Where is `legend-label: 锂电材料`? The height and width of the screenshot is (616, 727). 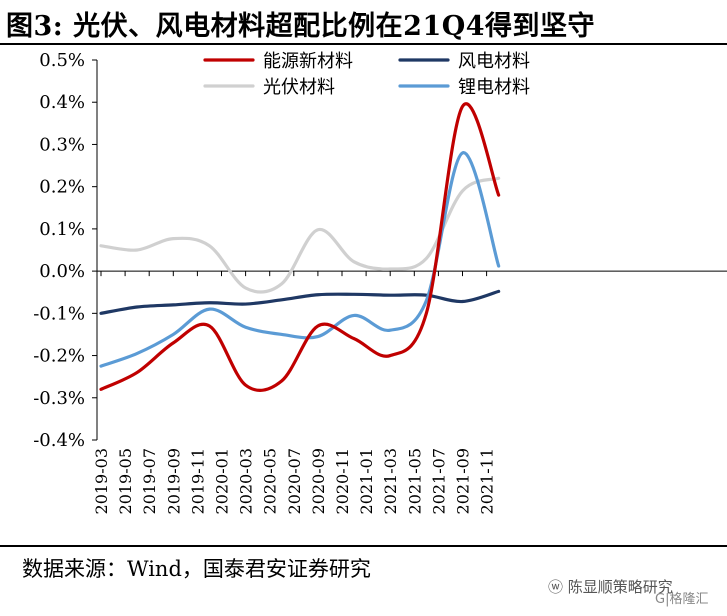 legend-label: 锂电材料 is located at coordinates (494, 87).